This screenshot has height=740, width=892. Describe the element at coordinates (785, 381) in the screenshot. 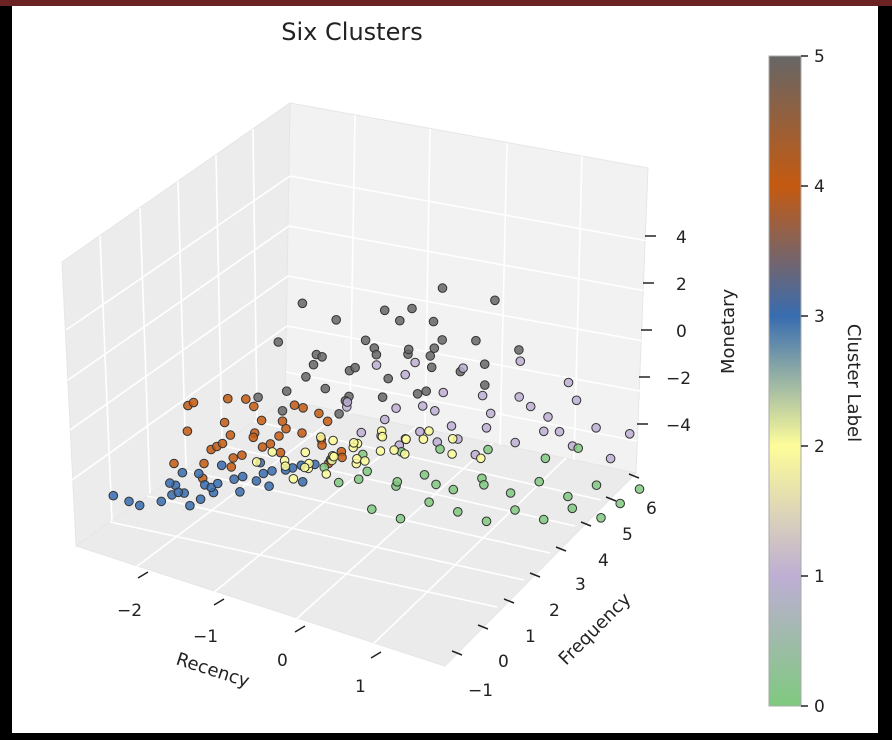

I see `colorbar-gradient` at that location.